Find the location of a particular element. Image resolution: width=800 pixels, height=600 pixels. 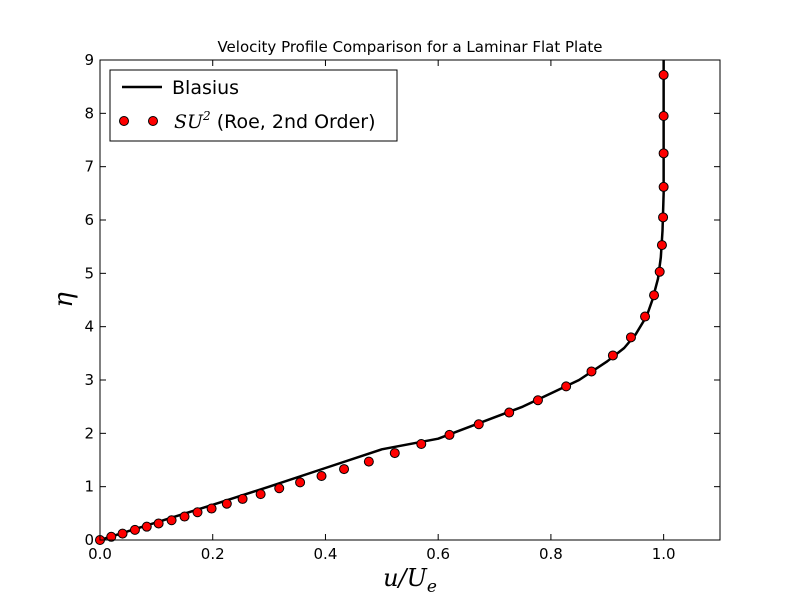

legend-box is located at coordinates (253, 105).